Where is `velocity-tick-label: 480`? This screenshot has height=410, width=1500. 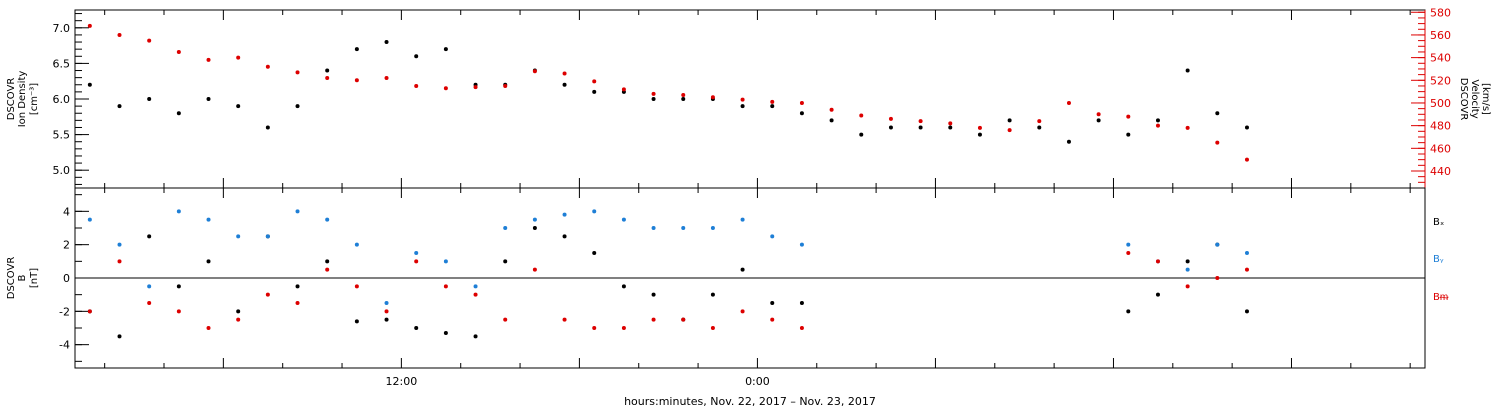 velocity-tick-label: 480 is located at coordinates (1440, 126).